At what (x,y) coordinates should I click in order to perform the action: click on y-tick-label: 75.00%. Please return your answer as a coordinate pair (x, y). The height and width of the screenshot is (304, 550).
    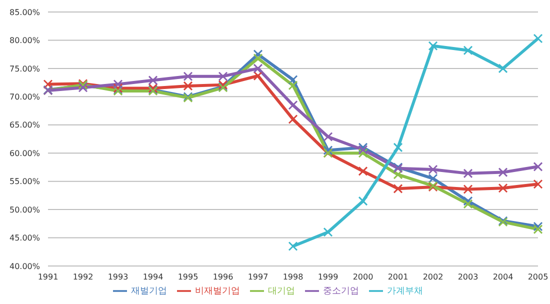
    Looking at the image, I should click on (24, 69).